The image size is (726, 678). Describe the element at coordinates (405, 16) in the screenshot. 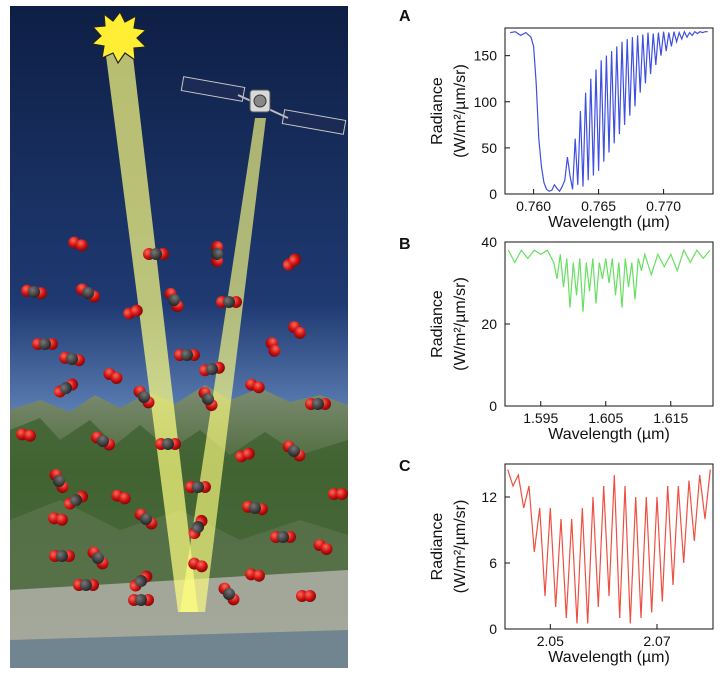

I see `panel-letter: A` at that location.